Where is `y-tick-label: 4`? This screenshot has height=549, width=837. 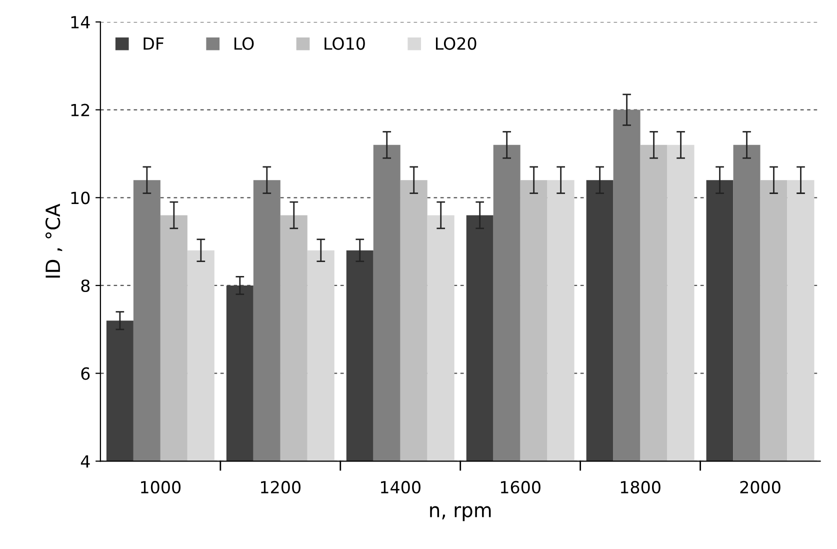 y-tick-label: 4 is located at coordinates (85, 461).